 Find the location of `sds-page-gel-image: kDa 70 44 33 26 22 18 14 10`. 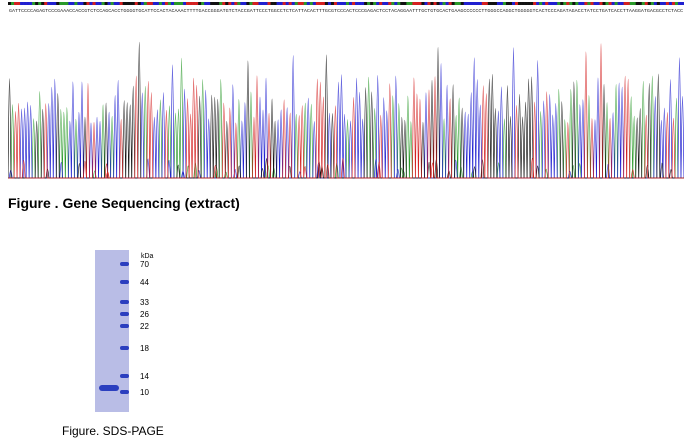

sds-page-gel-image: kDa 70 44 33 26 22 18 14 10 is located at coordinates (140, 331).